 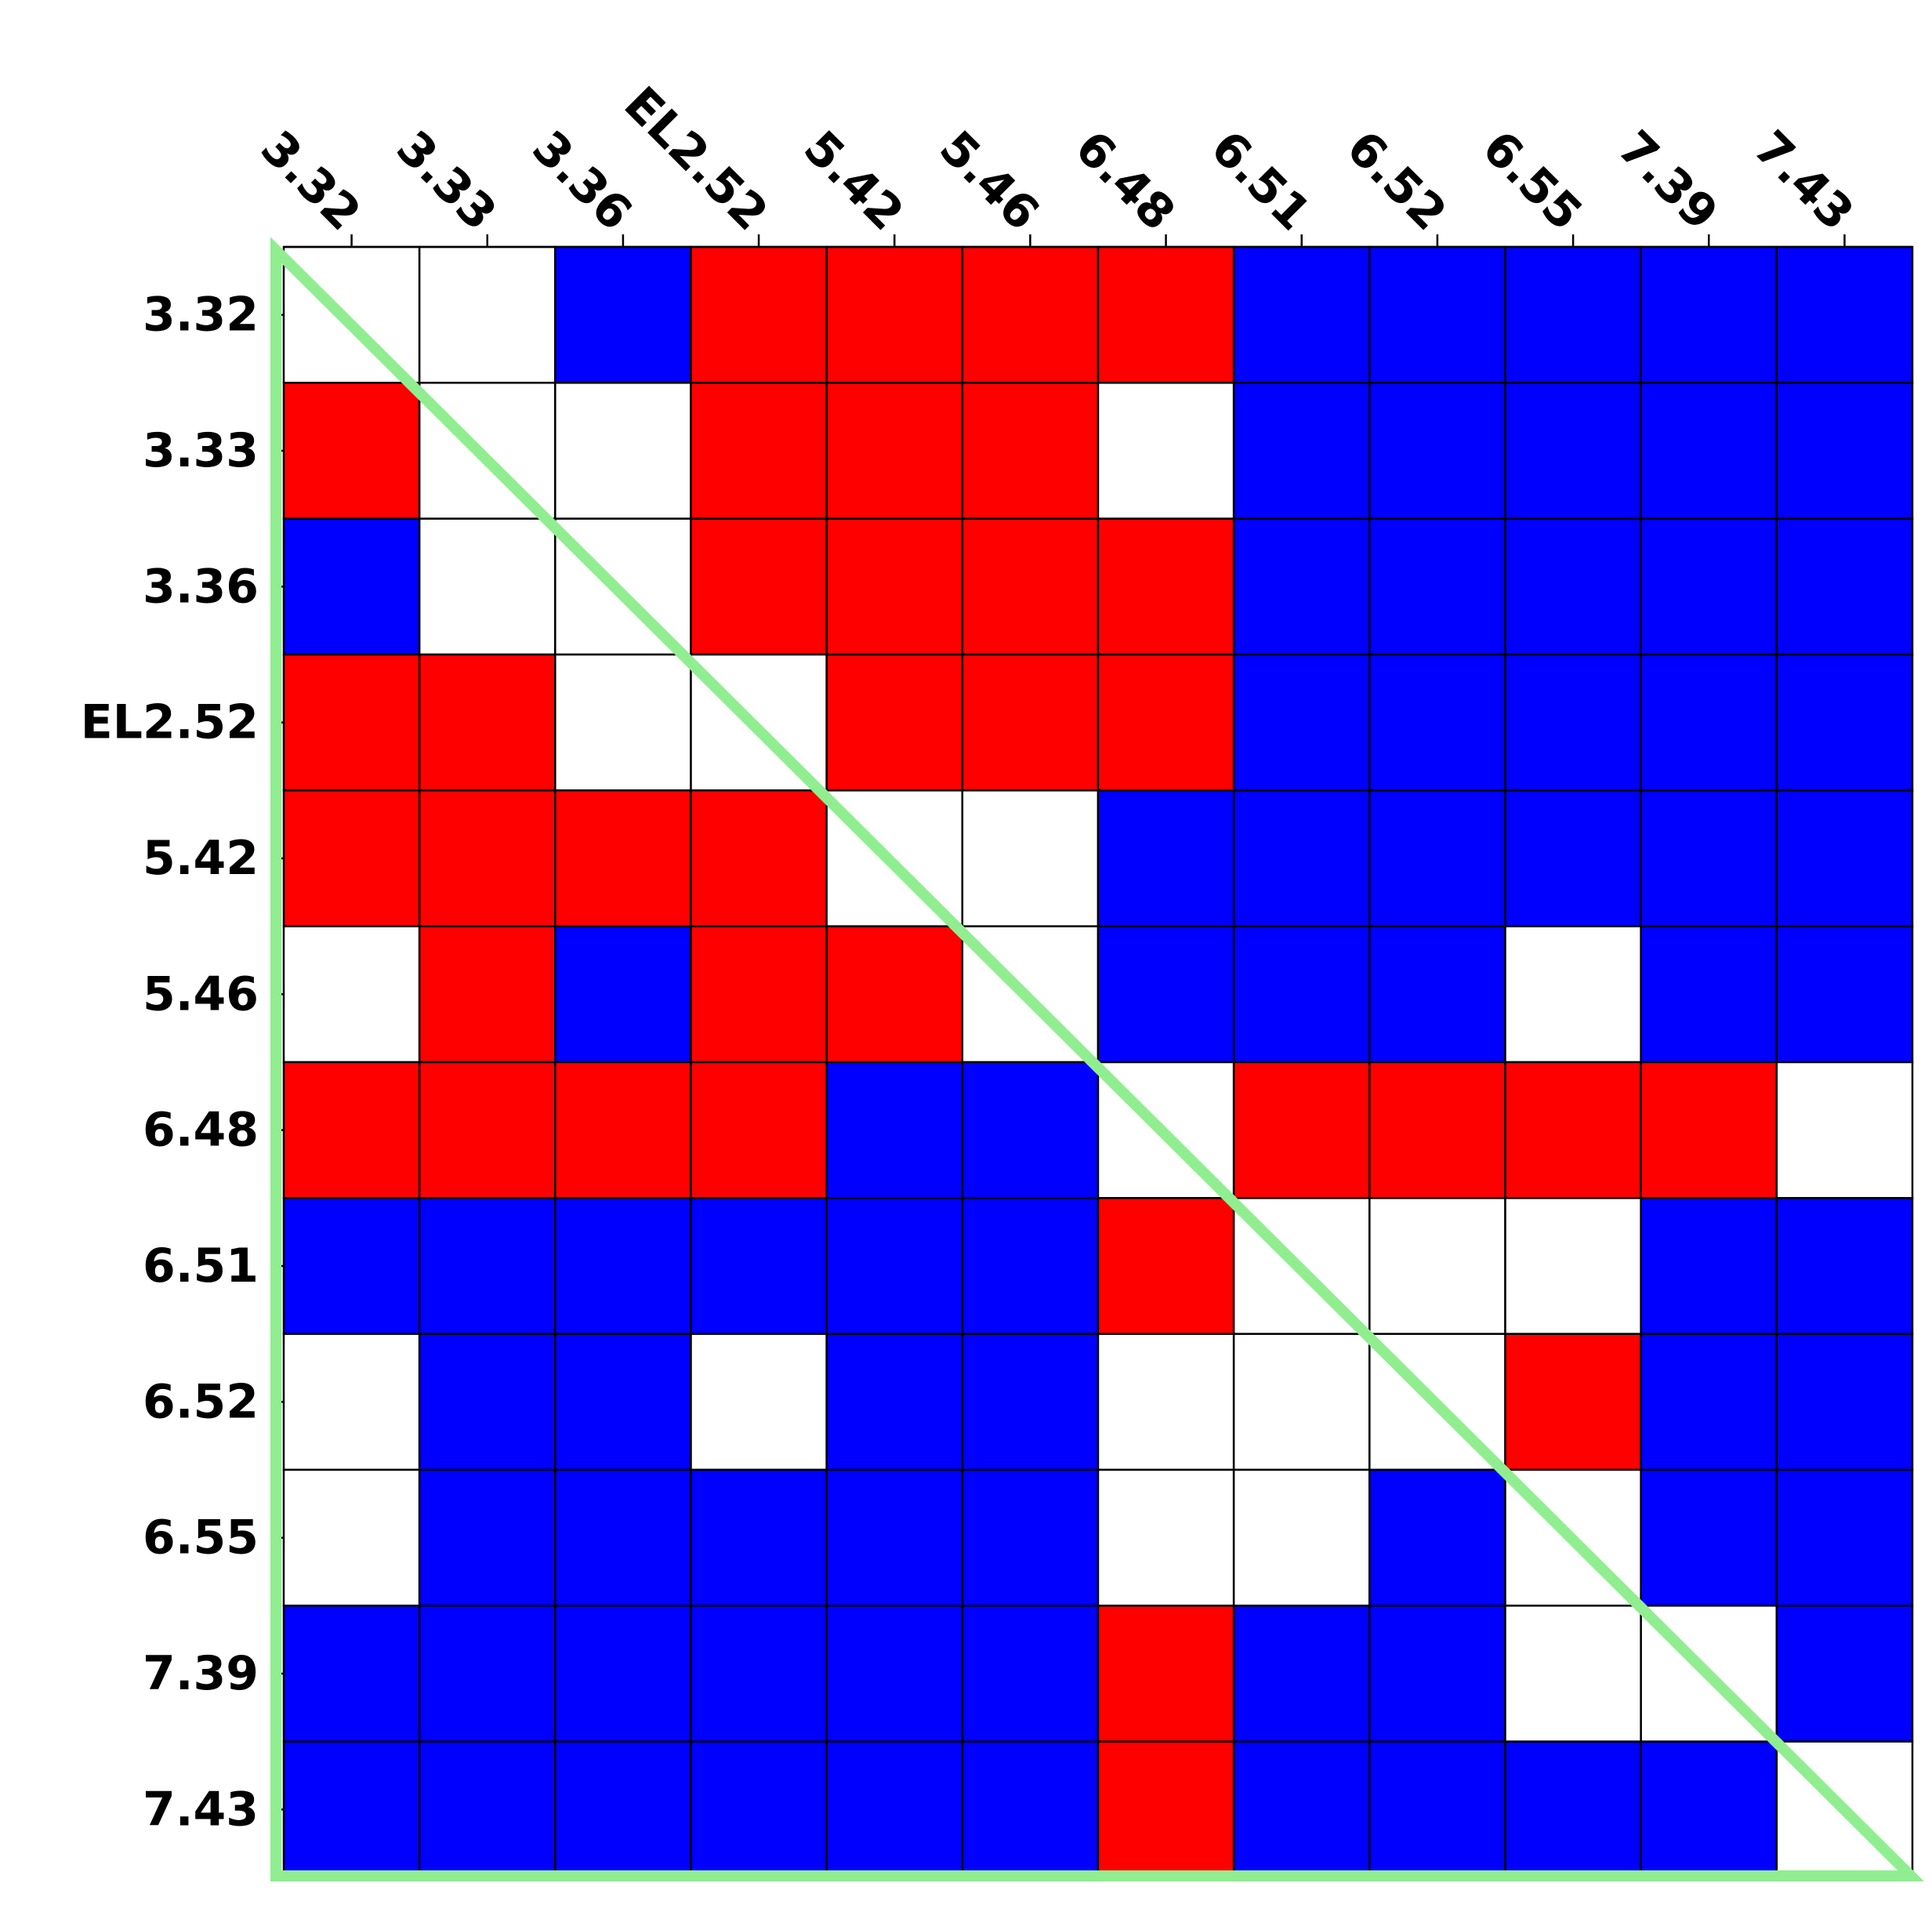 What do you see at coordinates (201, 858) in the screenshot?
I see `y-tick-label-4: 5.42` at bounding box center [201, 858].